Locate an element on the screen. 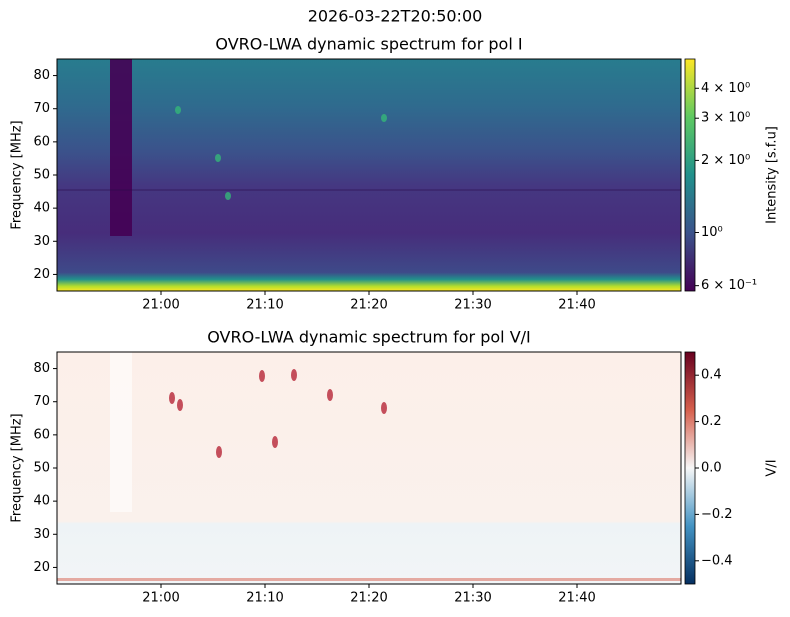 This screenshot has width=790, height=617. colorbar-tick-label: 4 × 10⁰ is located at coordinates (725, 88).